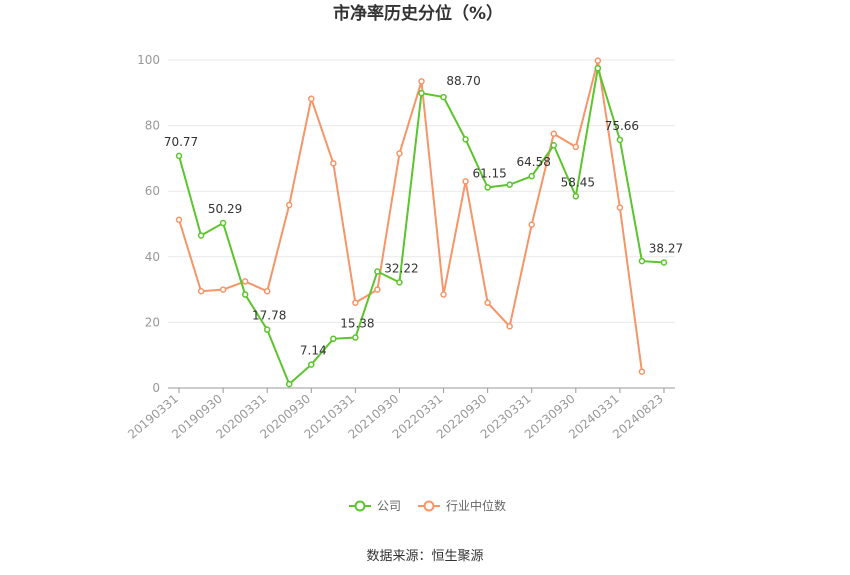 This screenshot has height=575, width=850. Describe the element at coordinates (424, 556) in the screenshot. I see `source-note: 数据来源：恒生聚源` at that location.